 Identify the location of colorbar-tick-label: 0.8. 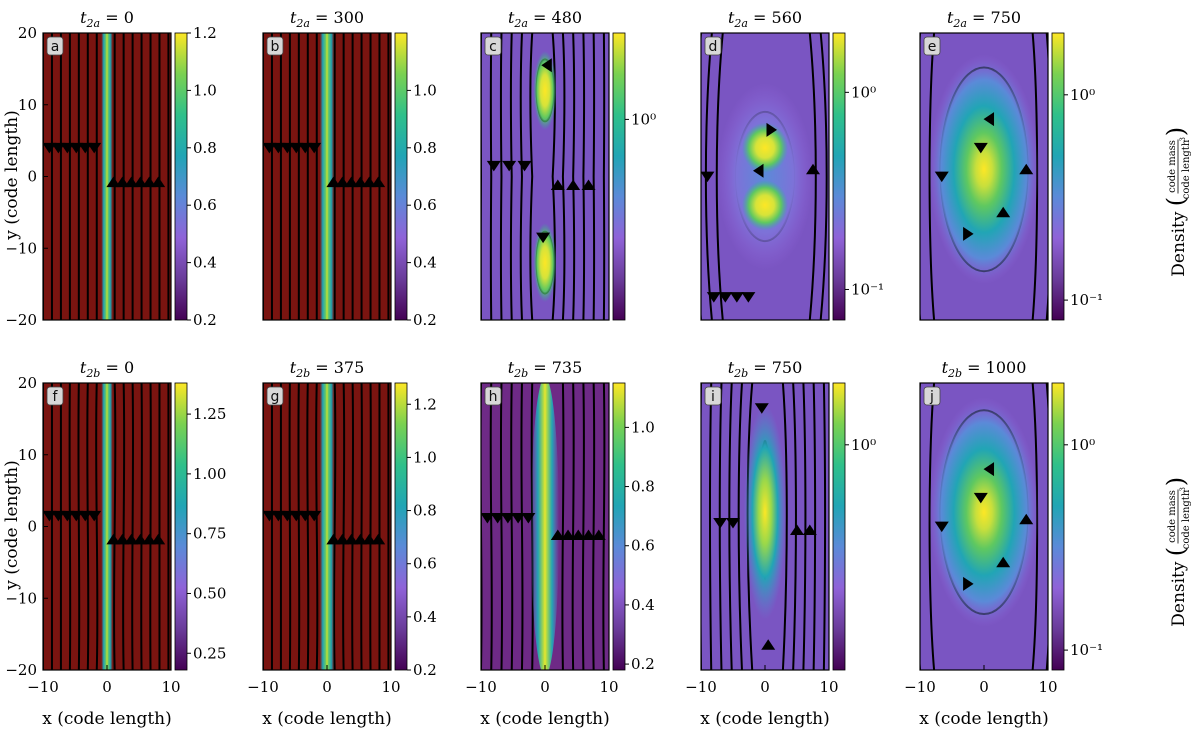
(205, 148).